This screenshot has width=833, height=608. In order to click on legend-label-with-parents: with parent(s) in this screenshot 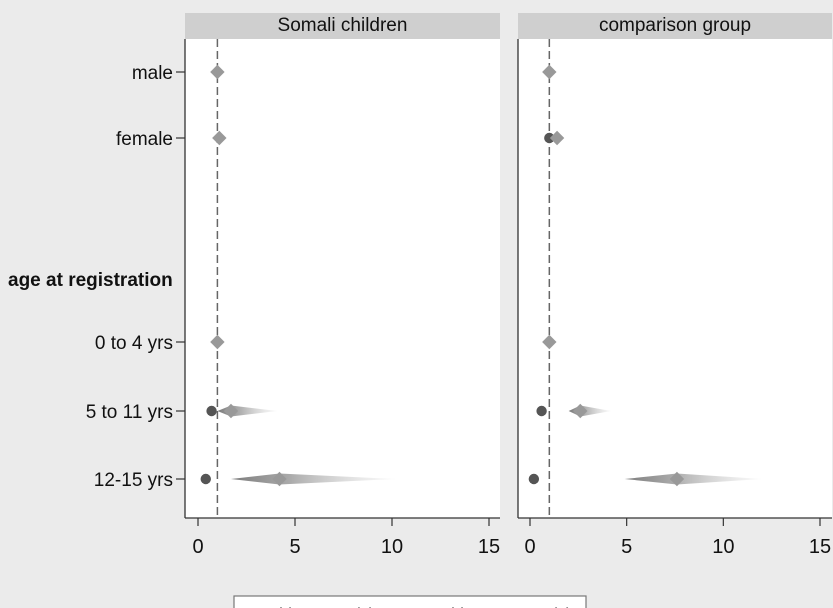, I will do `click(320, 606)`.